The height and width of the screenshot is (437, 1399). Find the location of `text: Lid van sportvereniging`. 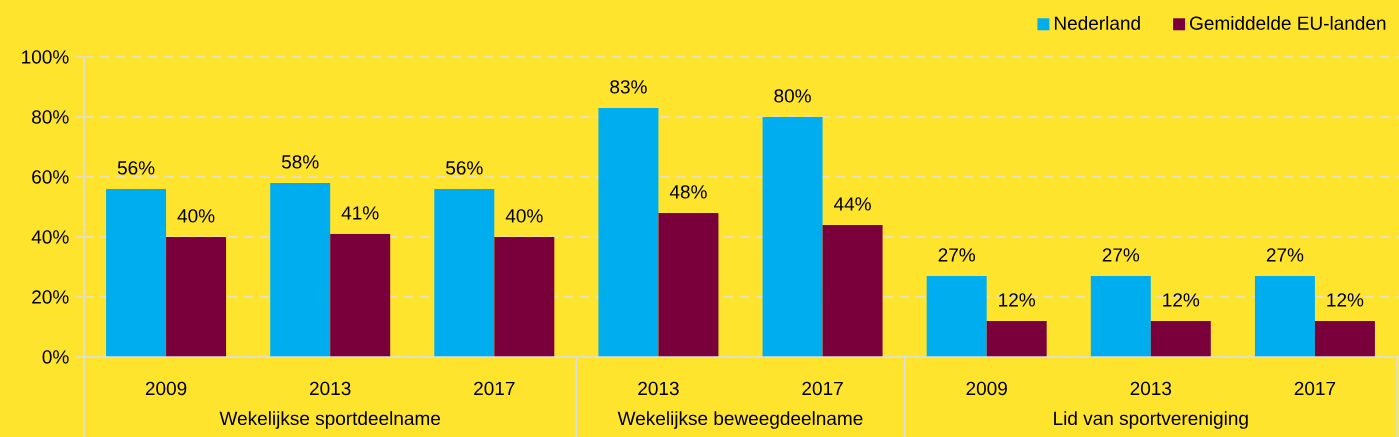

text: Lid van sportvereniging is located at coordinates (1151, 420).